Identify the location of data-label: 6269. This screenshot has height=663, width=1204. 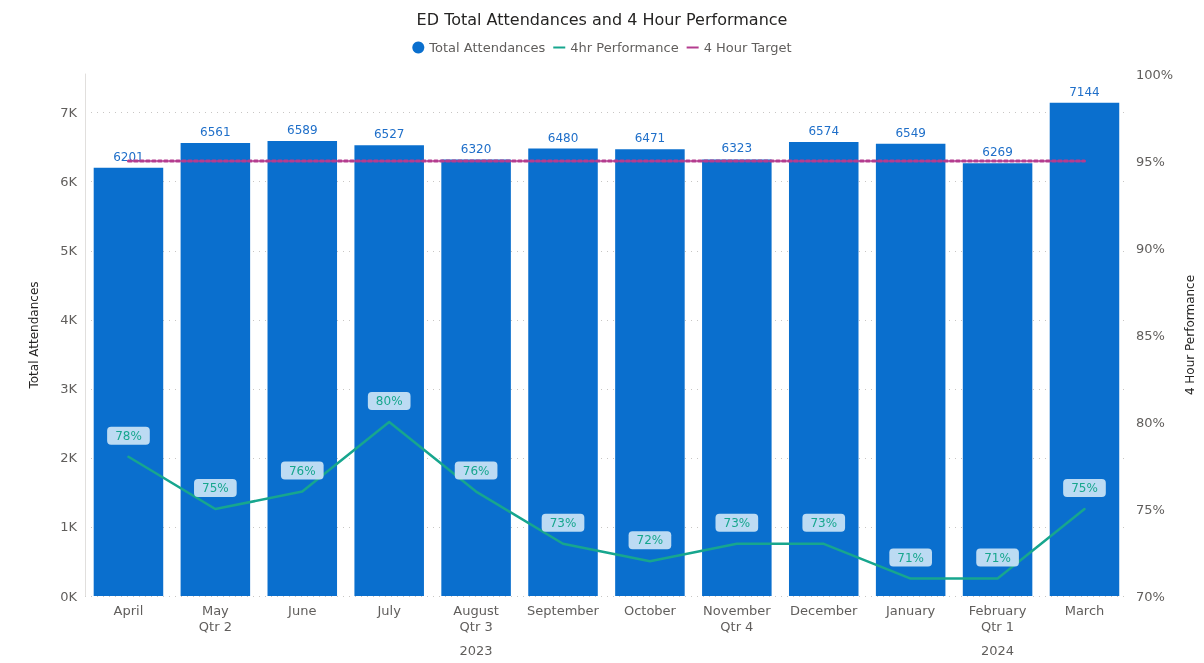
(997, 152).